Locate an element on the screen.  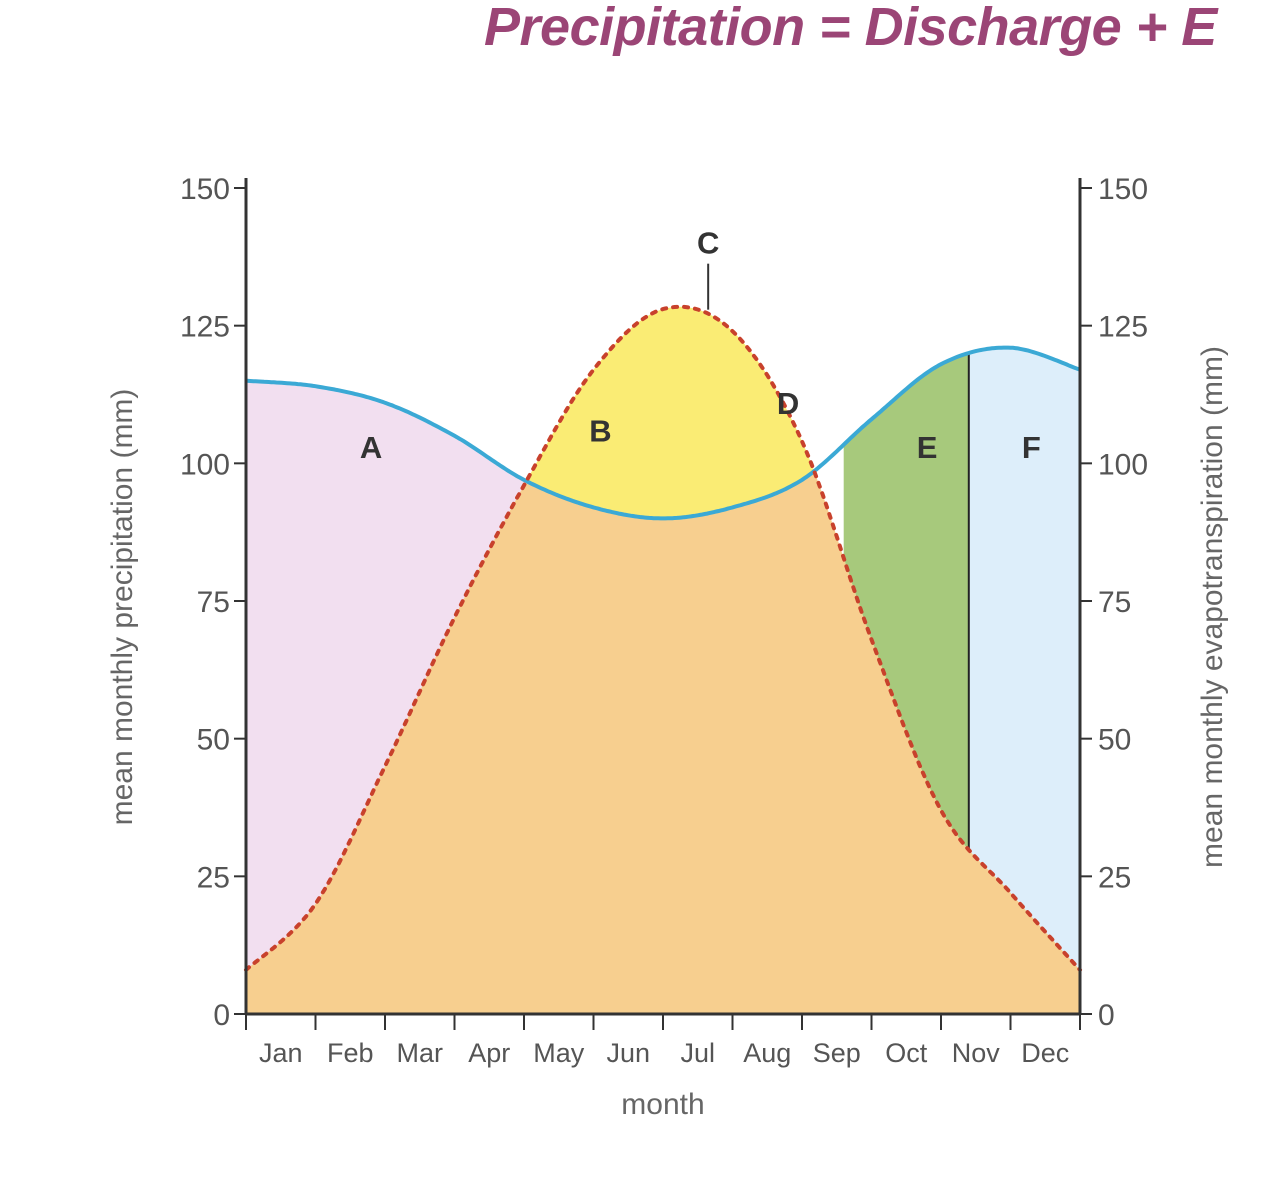
x-tick-label: Nov is located at coordinates (976, 1053).